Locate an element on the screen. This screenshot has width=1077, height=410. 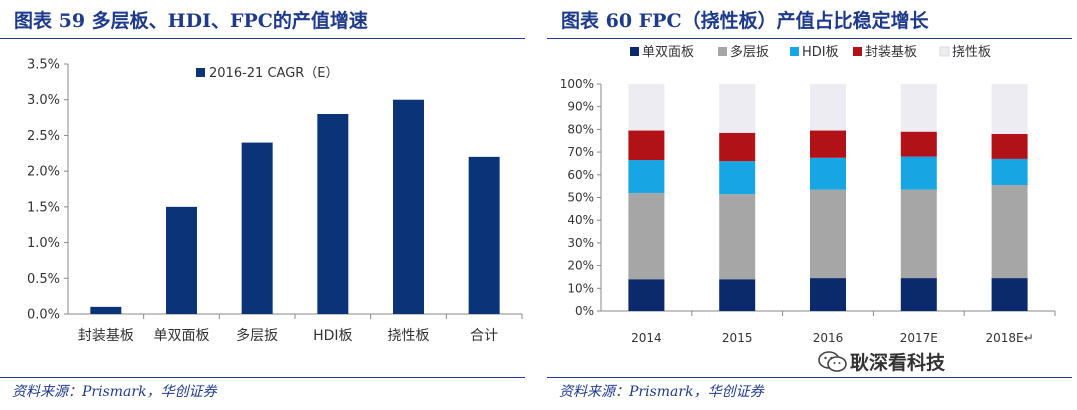
right-y-tick-label: 100% is located at coordinates (577, 84).